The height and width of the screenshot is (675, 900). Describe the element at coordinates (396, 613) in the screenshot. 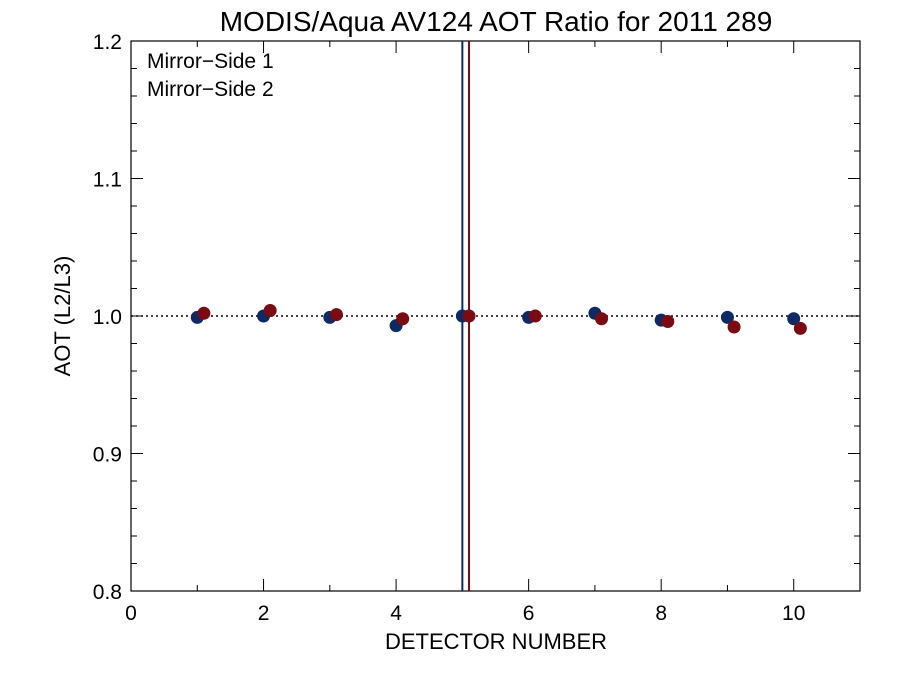

I see `x-tick-label: 4` at that location.